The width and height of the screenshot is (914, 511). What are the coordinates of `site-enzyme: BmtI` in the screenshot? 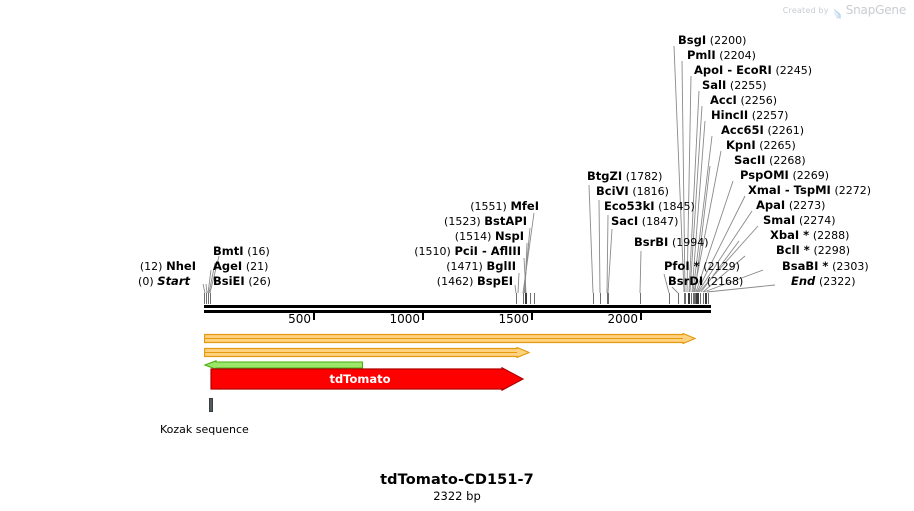 It's located at (228, 251).